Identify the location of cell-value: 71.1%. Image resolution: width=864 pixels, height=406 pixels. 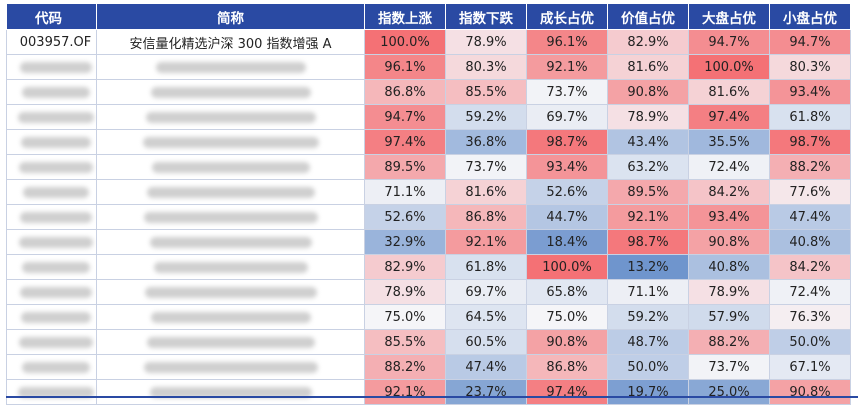
(405, 192).